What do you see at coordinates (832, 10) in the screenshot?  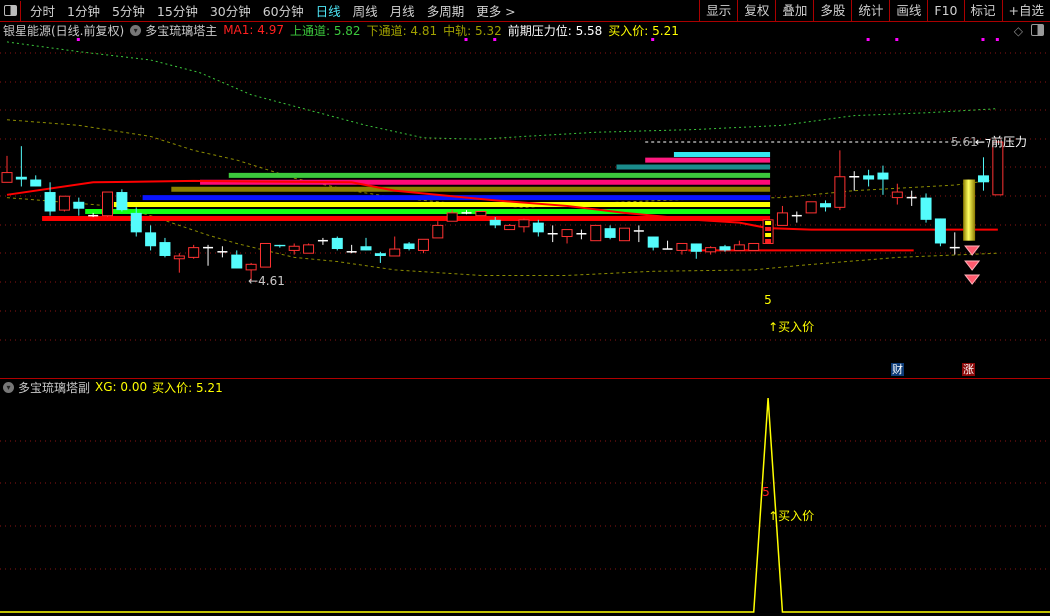 I see `toolbar-button: 多股` at bounding box center [832, 10].